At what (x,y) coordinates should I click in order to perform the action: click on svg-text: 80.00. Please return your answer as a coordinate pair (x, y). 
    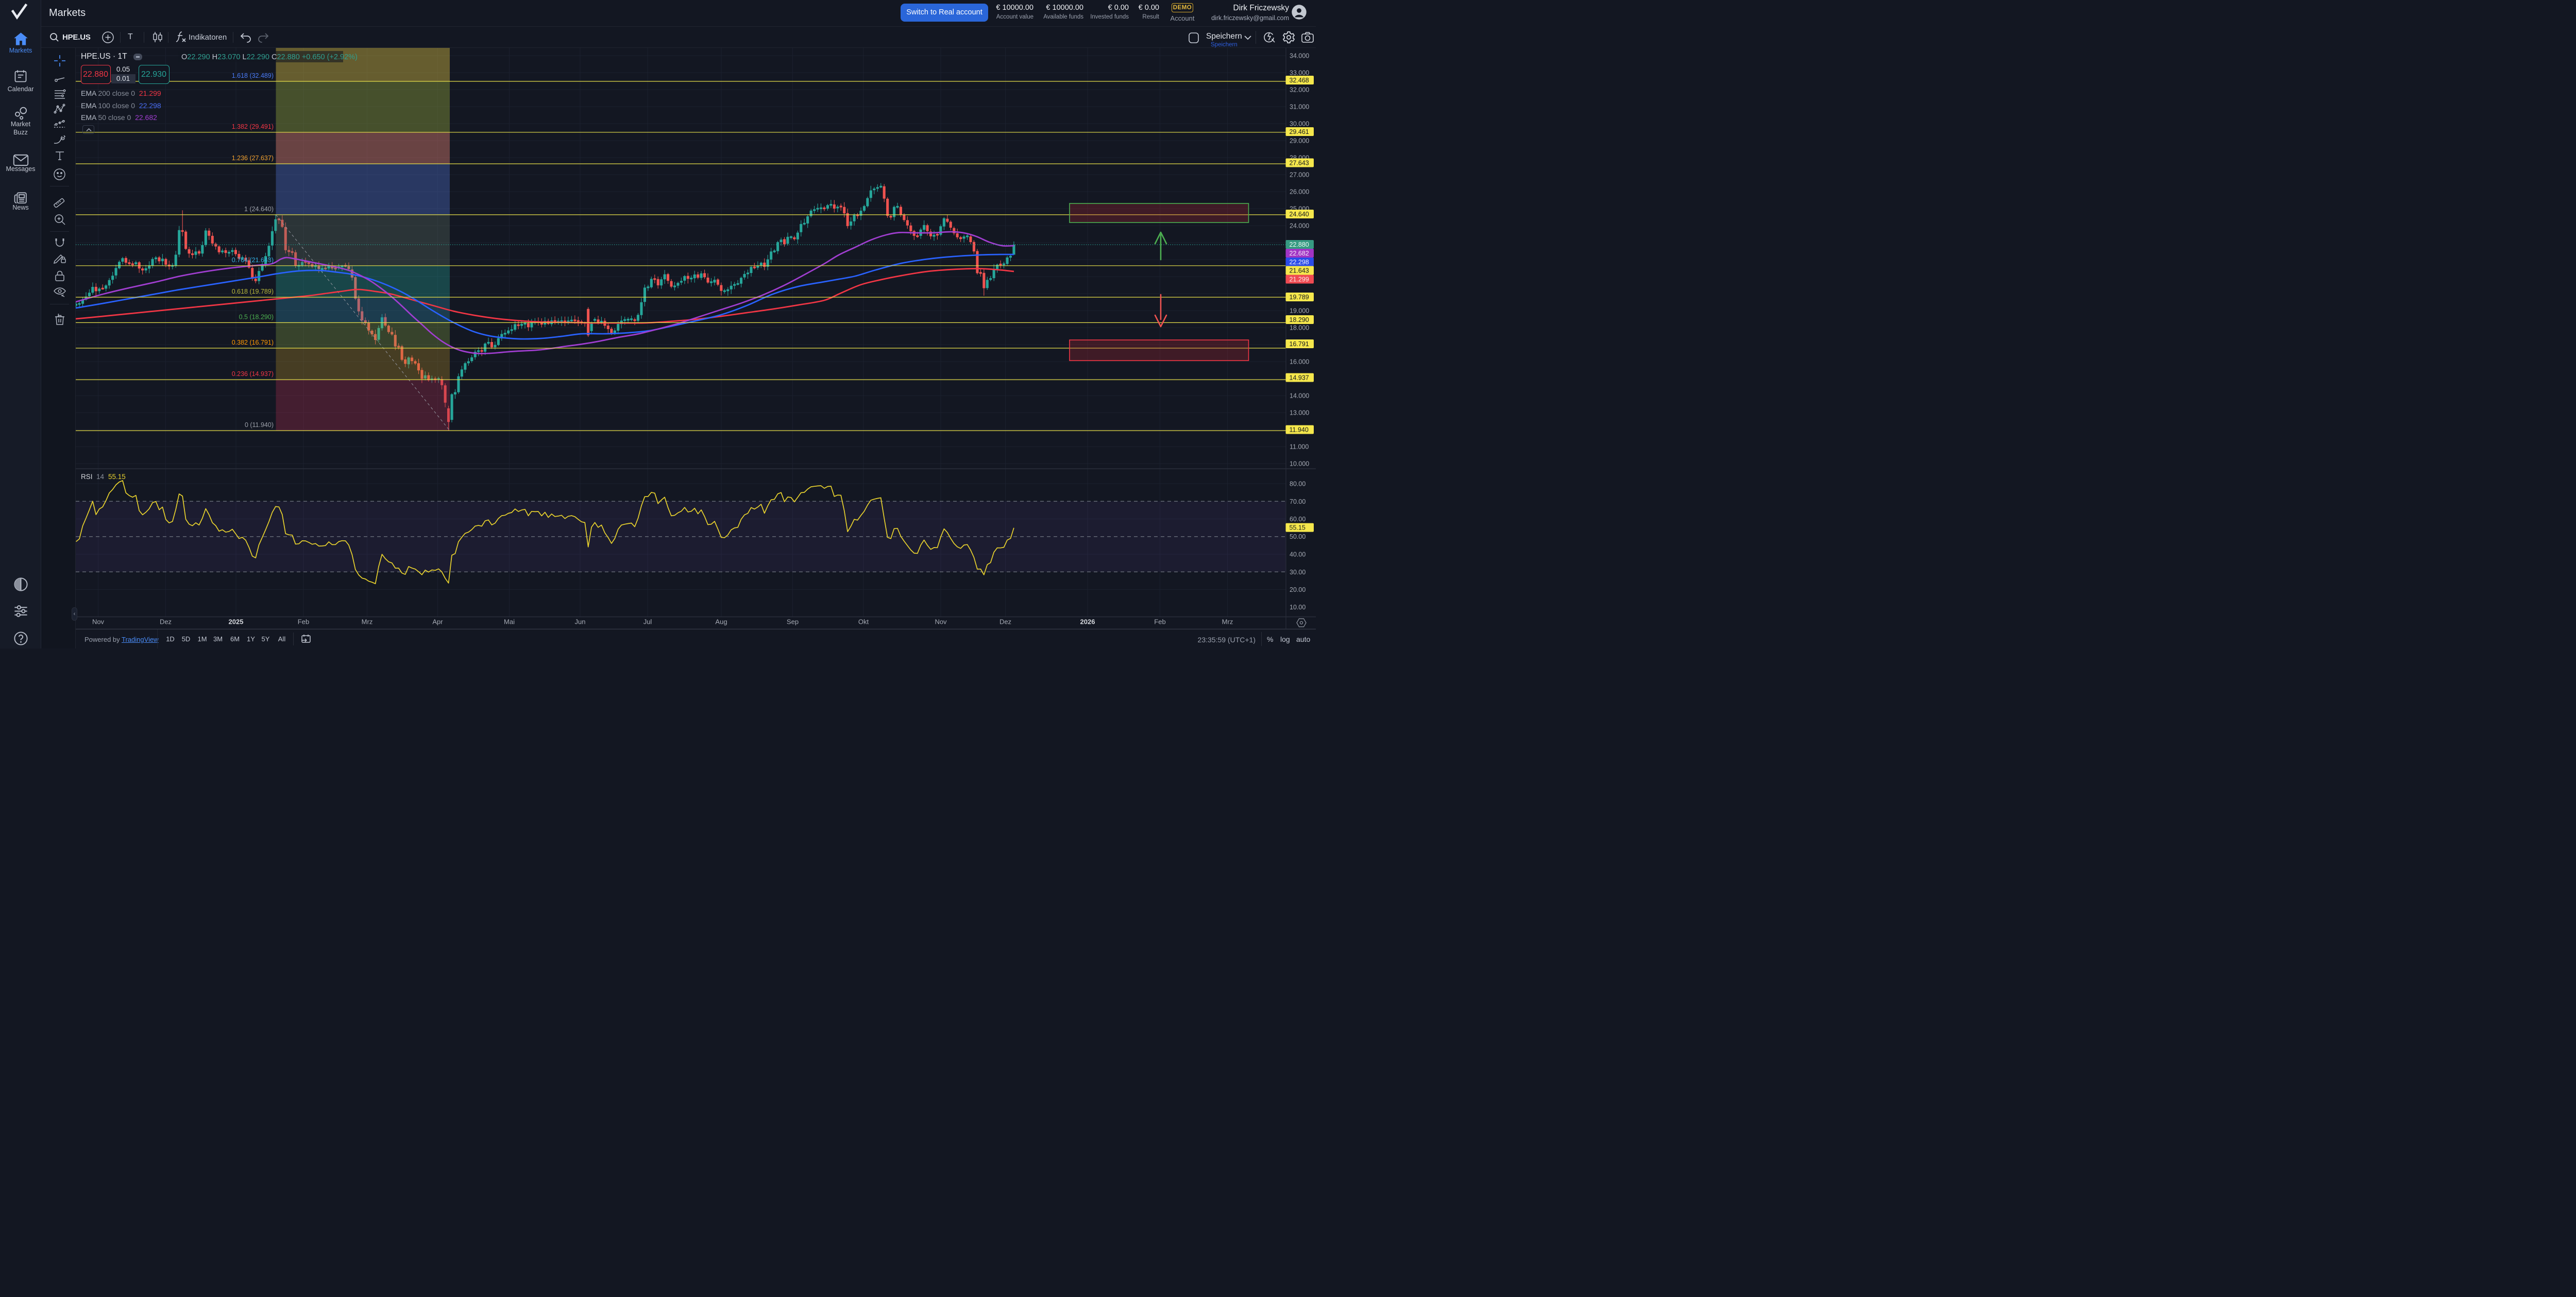
    Looking at the image, I should click on (1298, 484).